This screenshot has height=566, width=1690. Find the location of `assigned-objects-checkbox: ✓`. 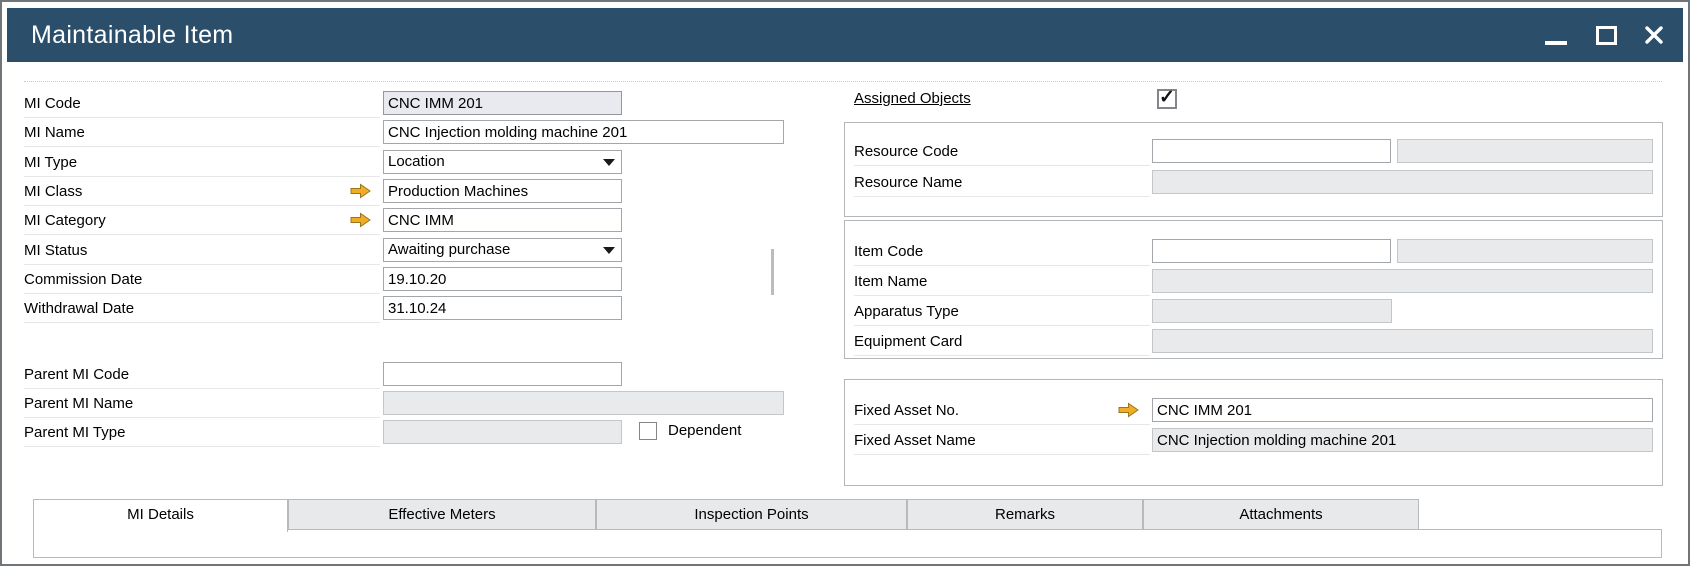

assigned-objects-checkbox: ✓ is located at coordinates (1167, 98).